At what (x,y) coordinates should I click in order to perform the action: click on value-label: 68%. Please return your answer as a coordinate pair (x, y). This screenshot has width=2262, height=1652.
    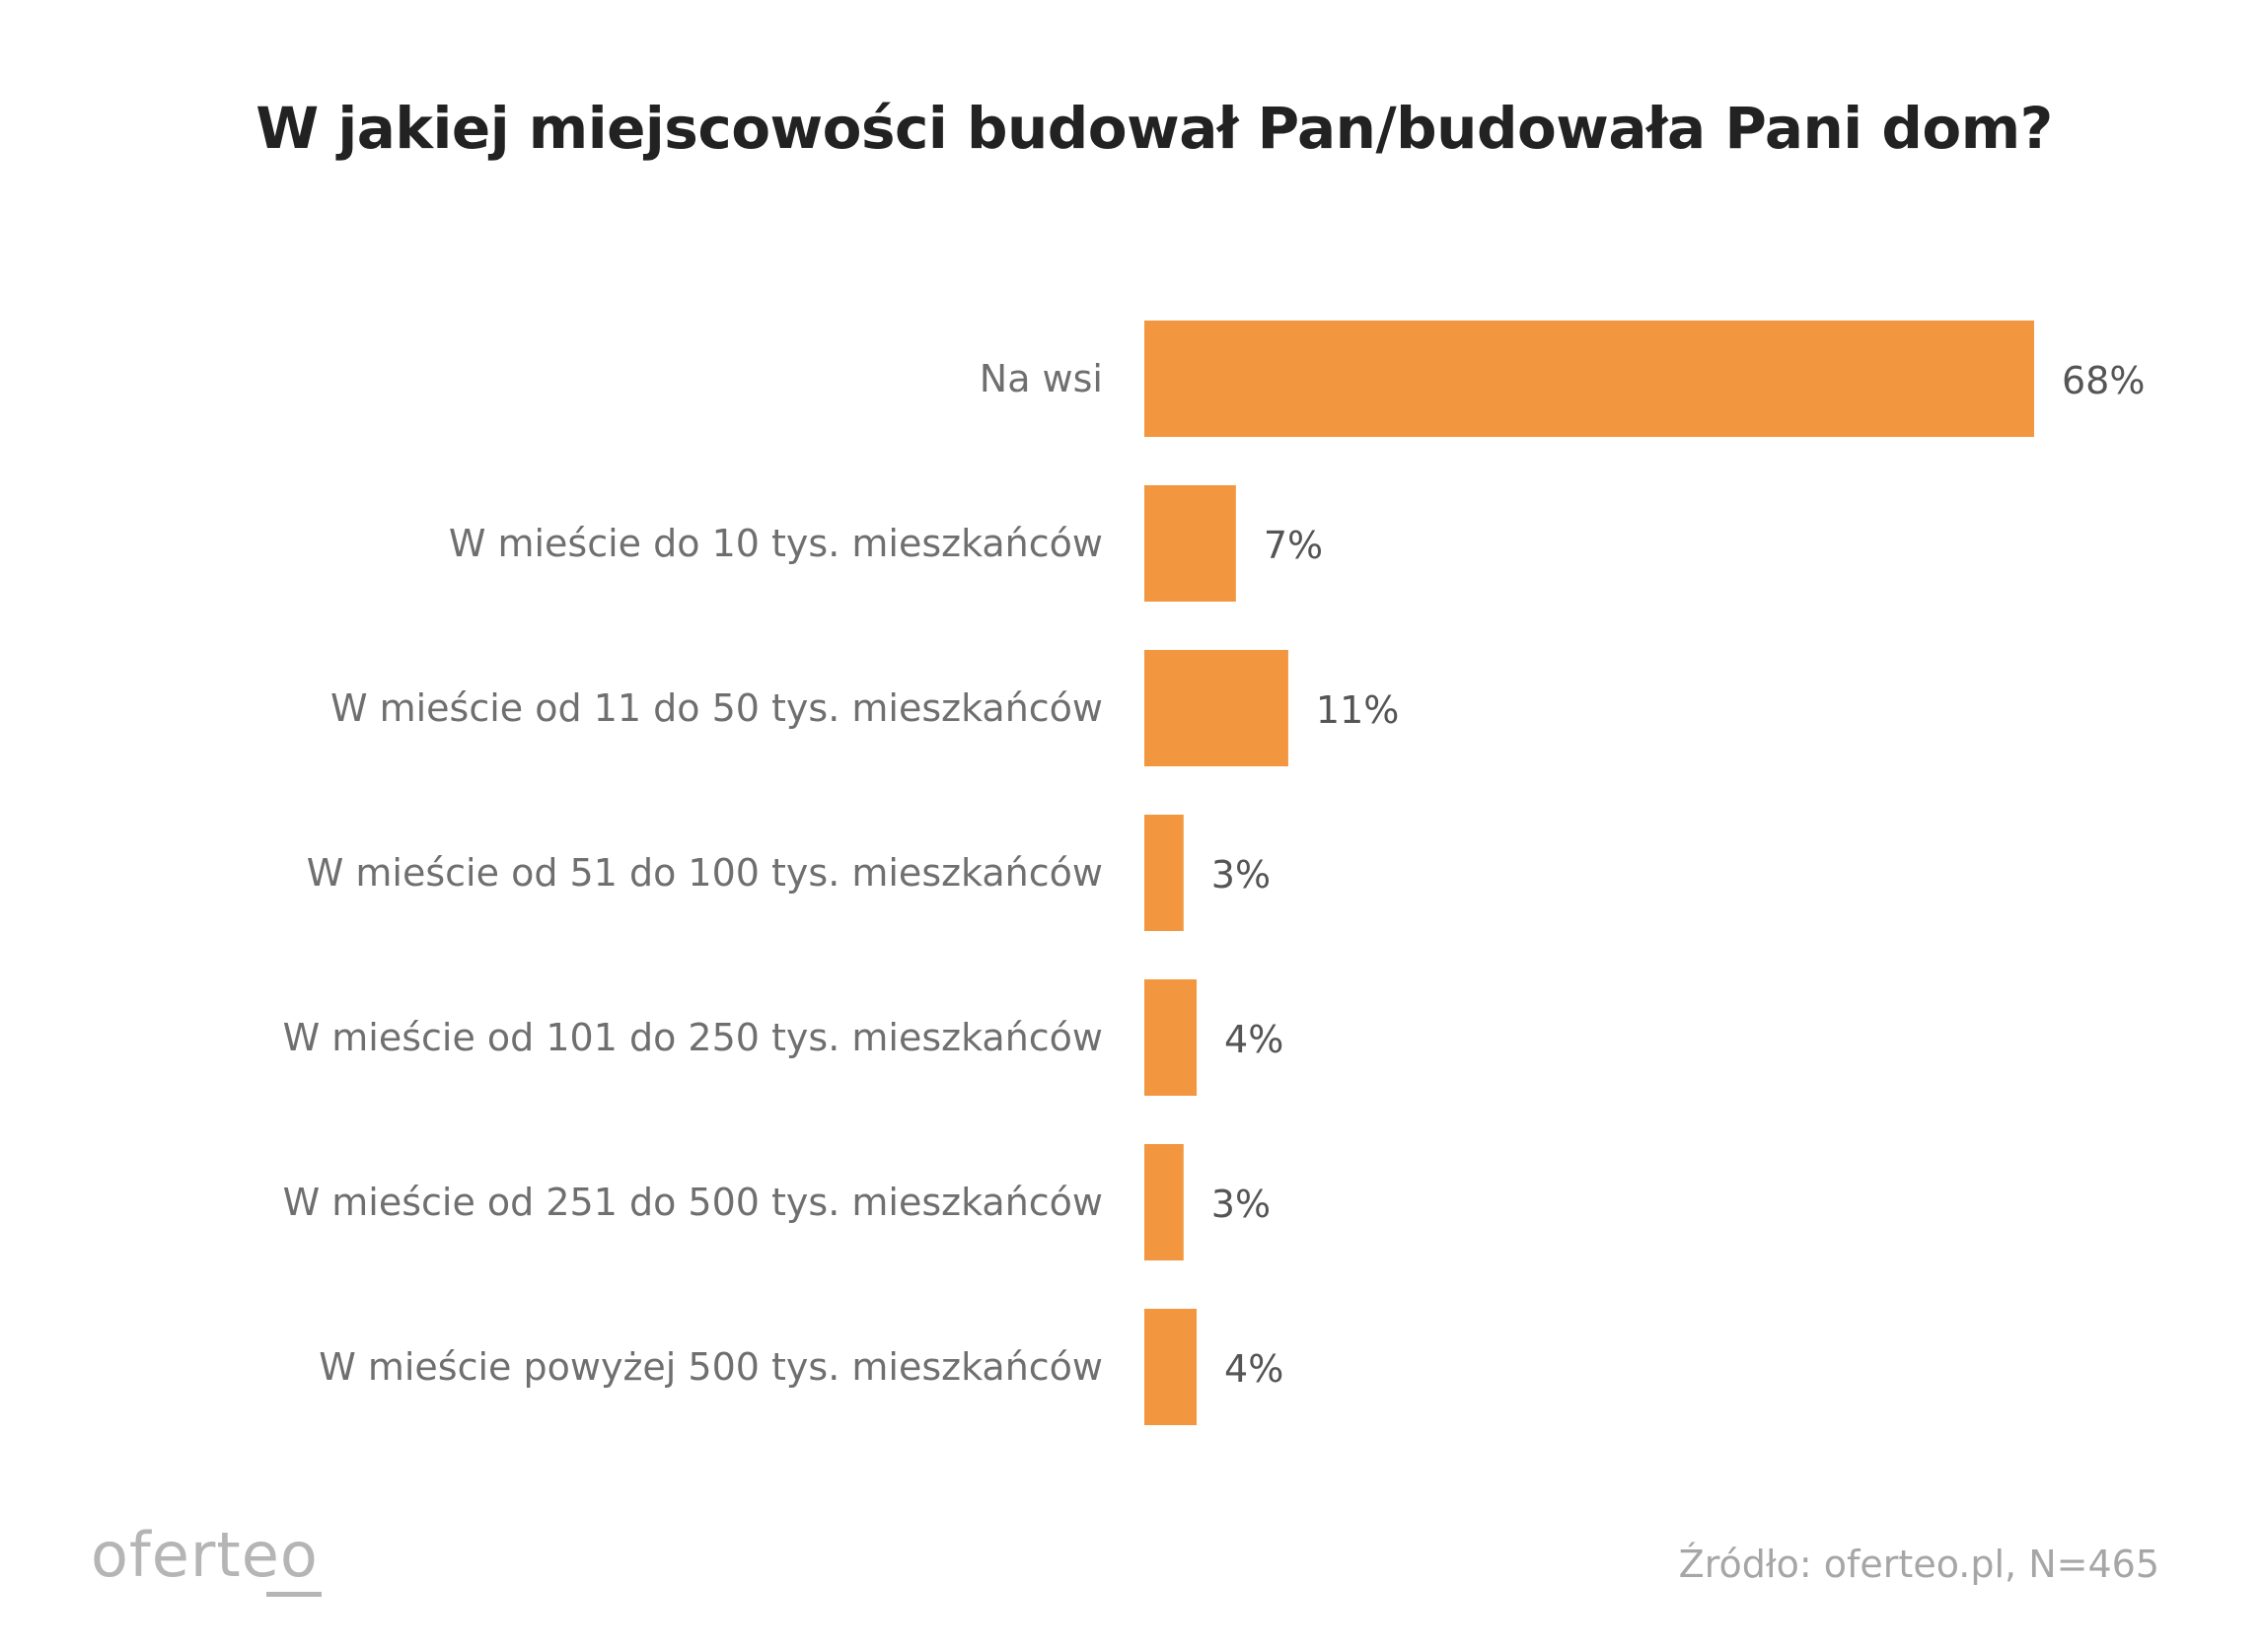
    Looking at the image, I should click on (2103, 381).